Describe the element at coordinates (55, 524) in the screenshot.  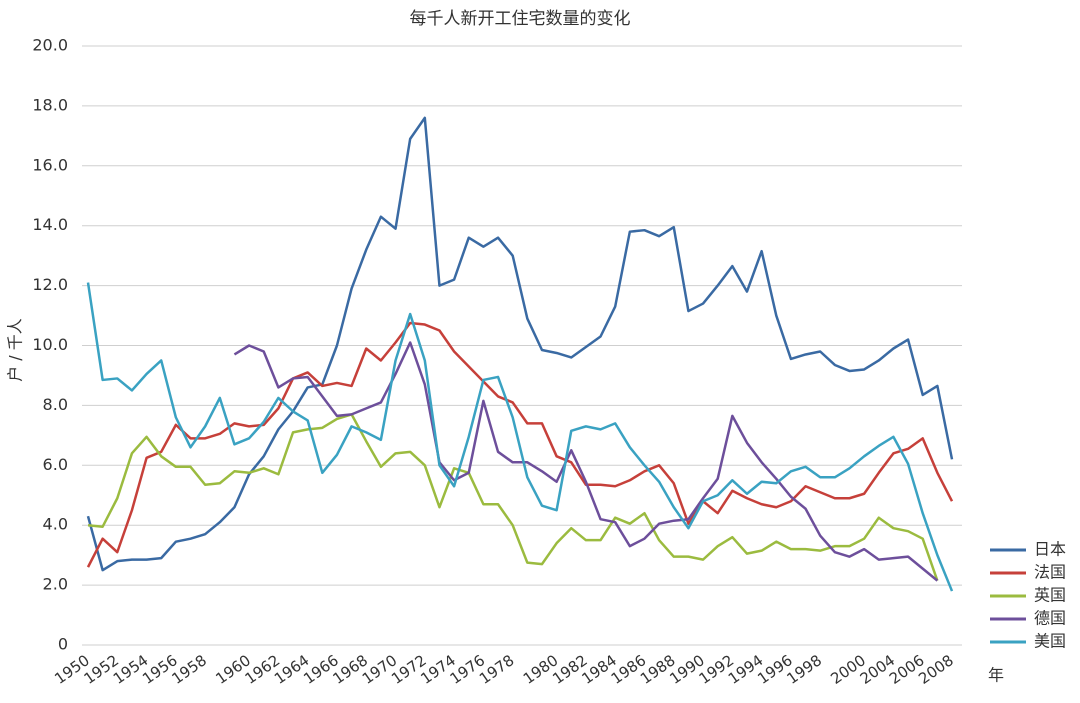
I see `y-tick-label: 4.0` at that location.